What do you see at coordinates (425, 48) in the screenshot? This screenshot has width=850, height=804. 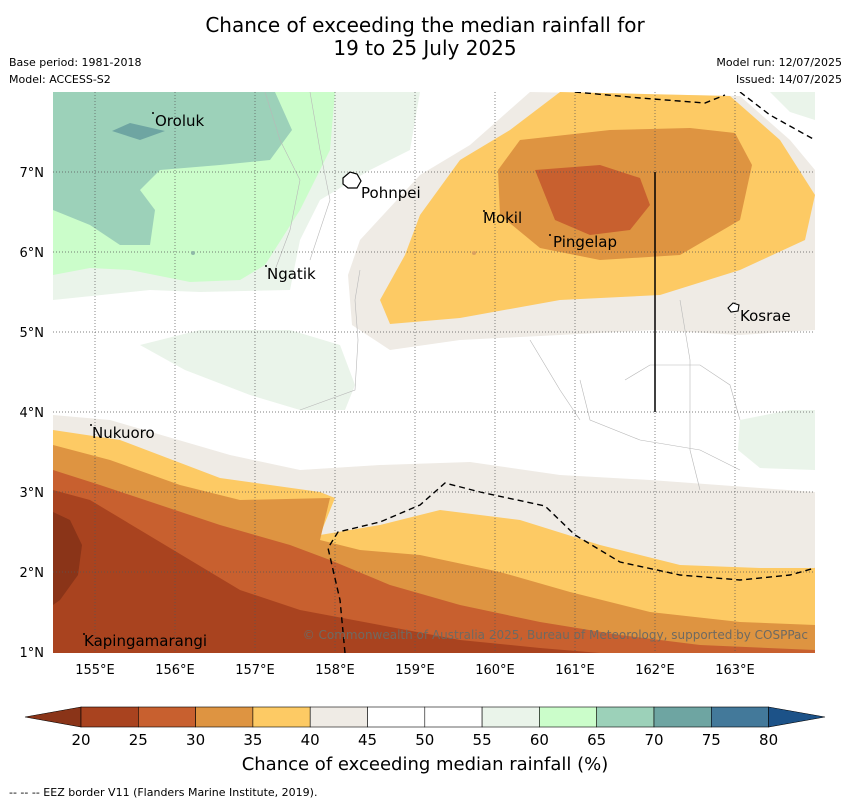 I see `title-line-2: 19 to 25 July 2025` at bounding box center [425, 48].